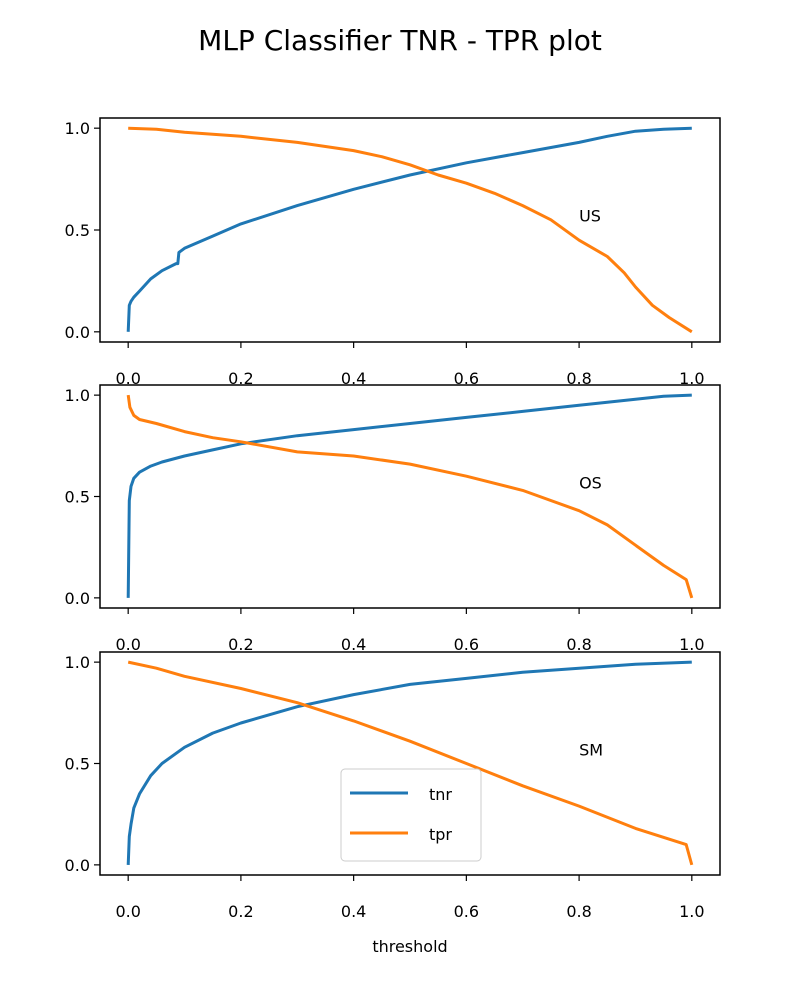  What do you see at coordinates (590, 216) in the screenshot?
I see `panel-annotation-us: US` at bounding box center [590, 216].